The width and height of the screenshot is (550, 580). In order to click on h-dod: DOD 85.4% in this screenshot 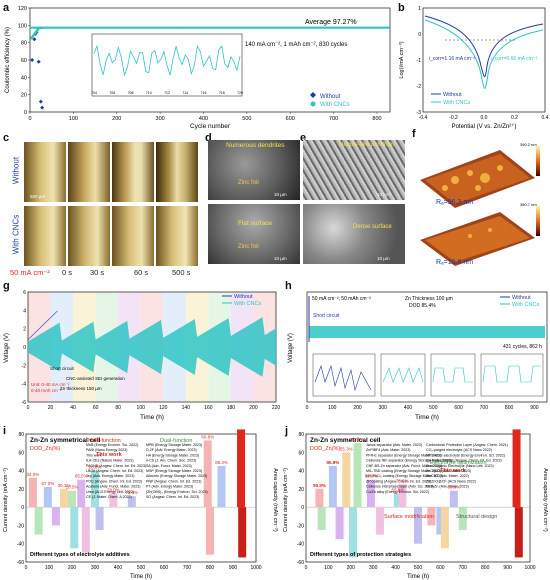, I will do `click(422, 306)`.